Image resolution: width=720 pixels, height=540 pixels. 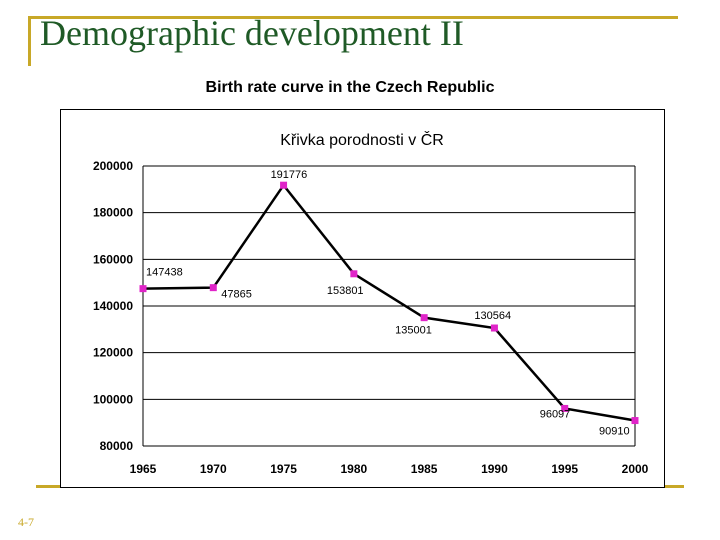 What do you see at coordinates (113, 399) in the screenshot?
I see `y-tick-label: 100000` at bounding box center [113, 399].